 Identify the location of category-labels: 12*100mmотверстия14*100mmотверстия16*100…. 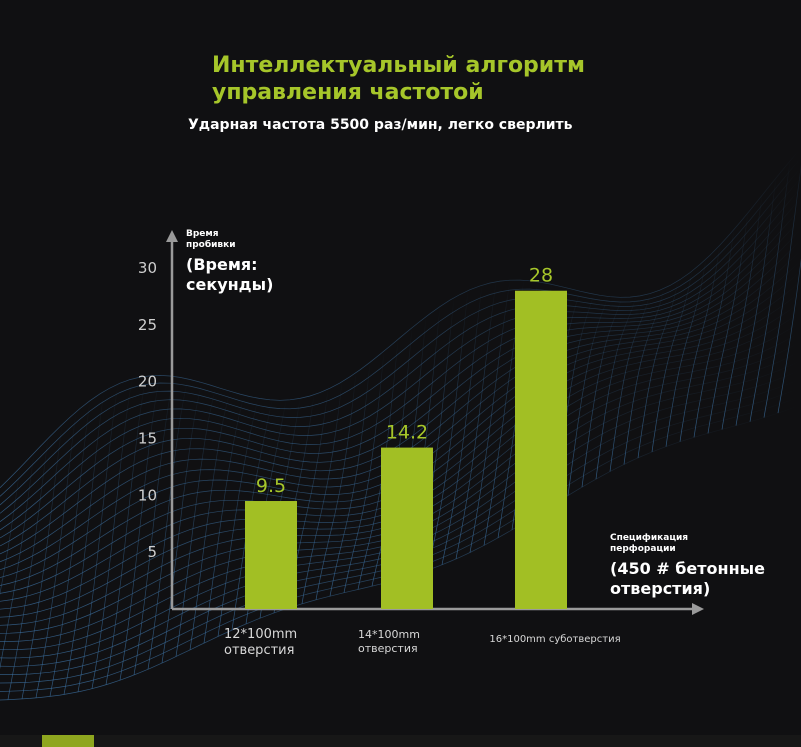
(422, 642).